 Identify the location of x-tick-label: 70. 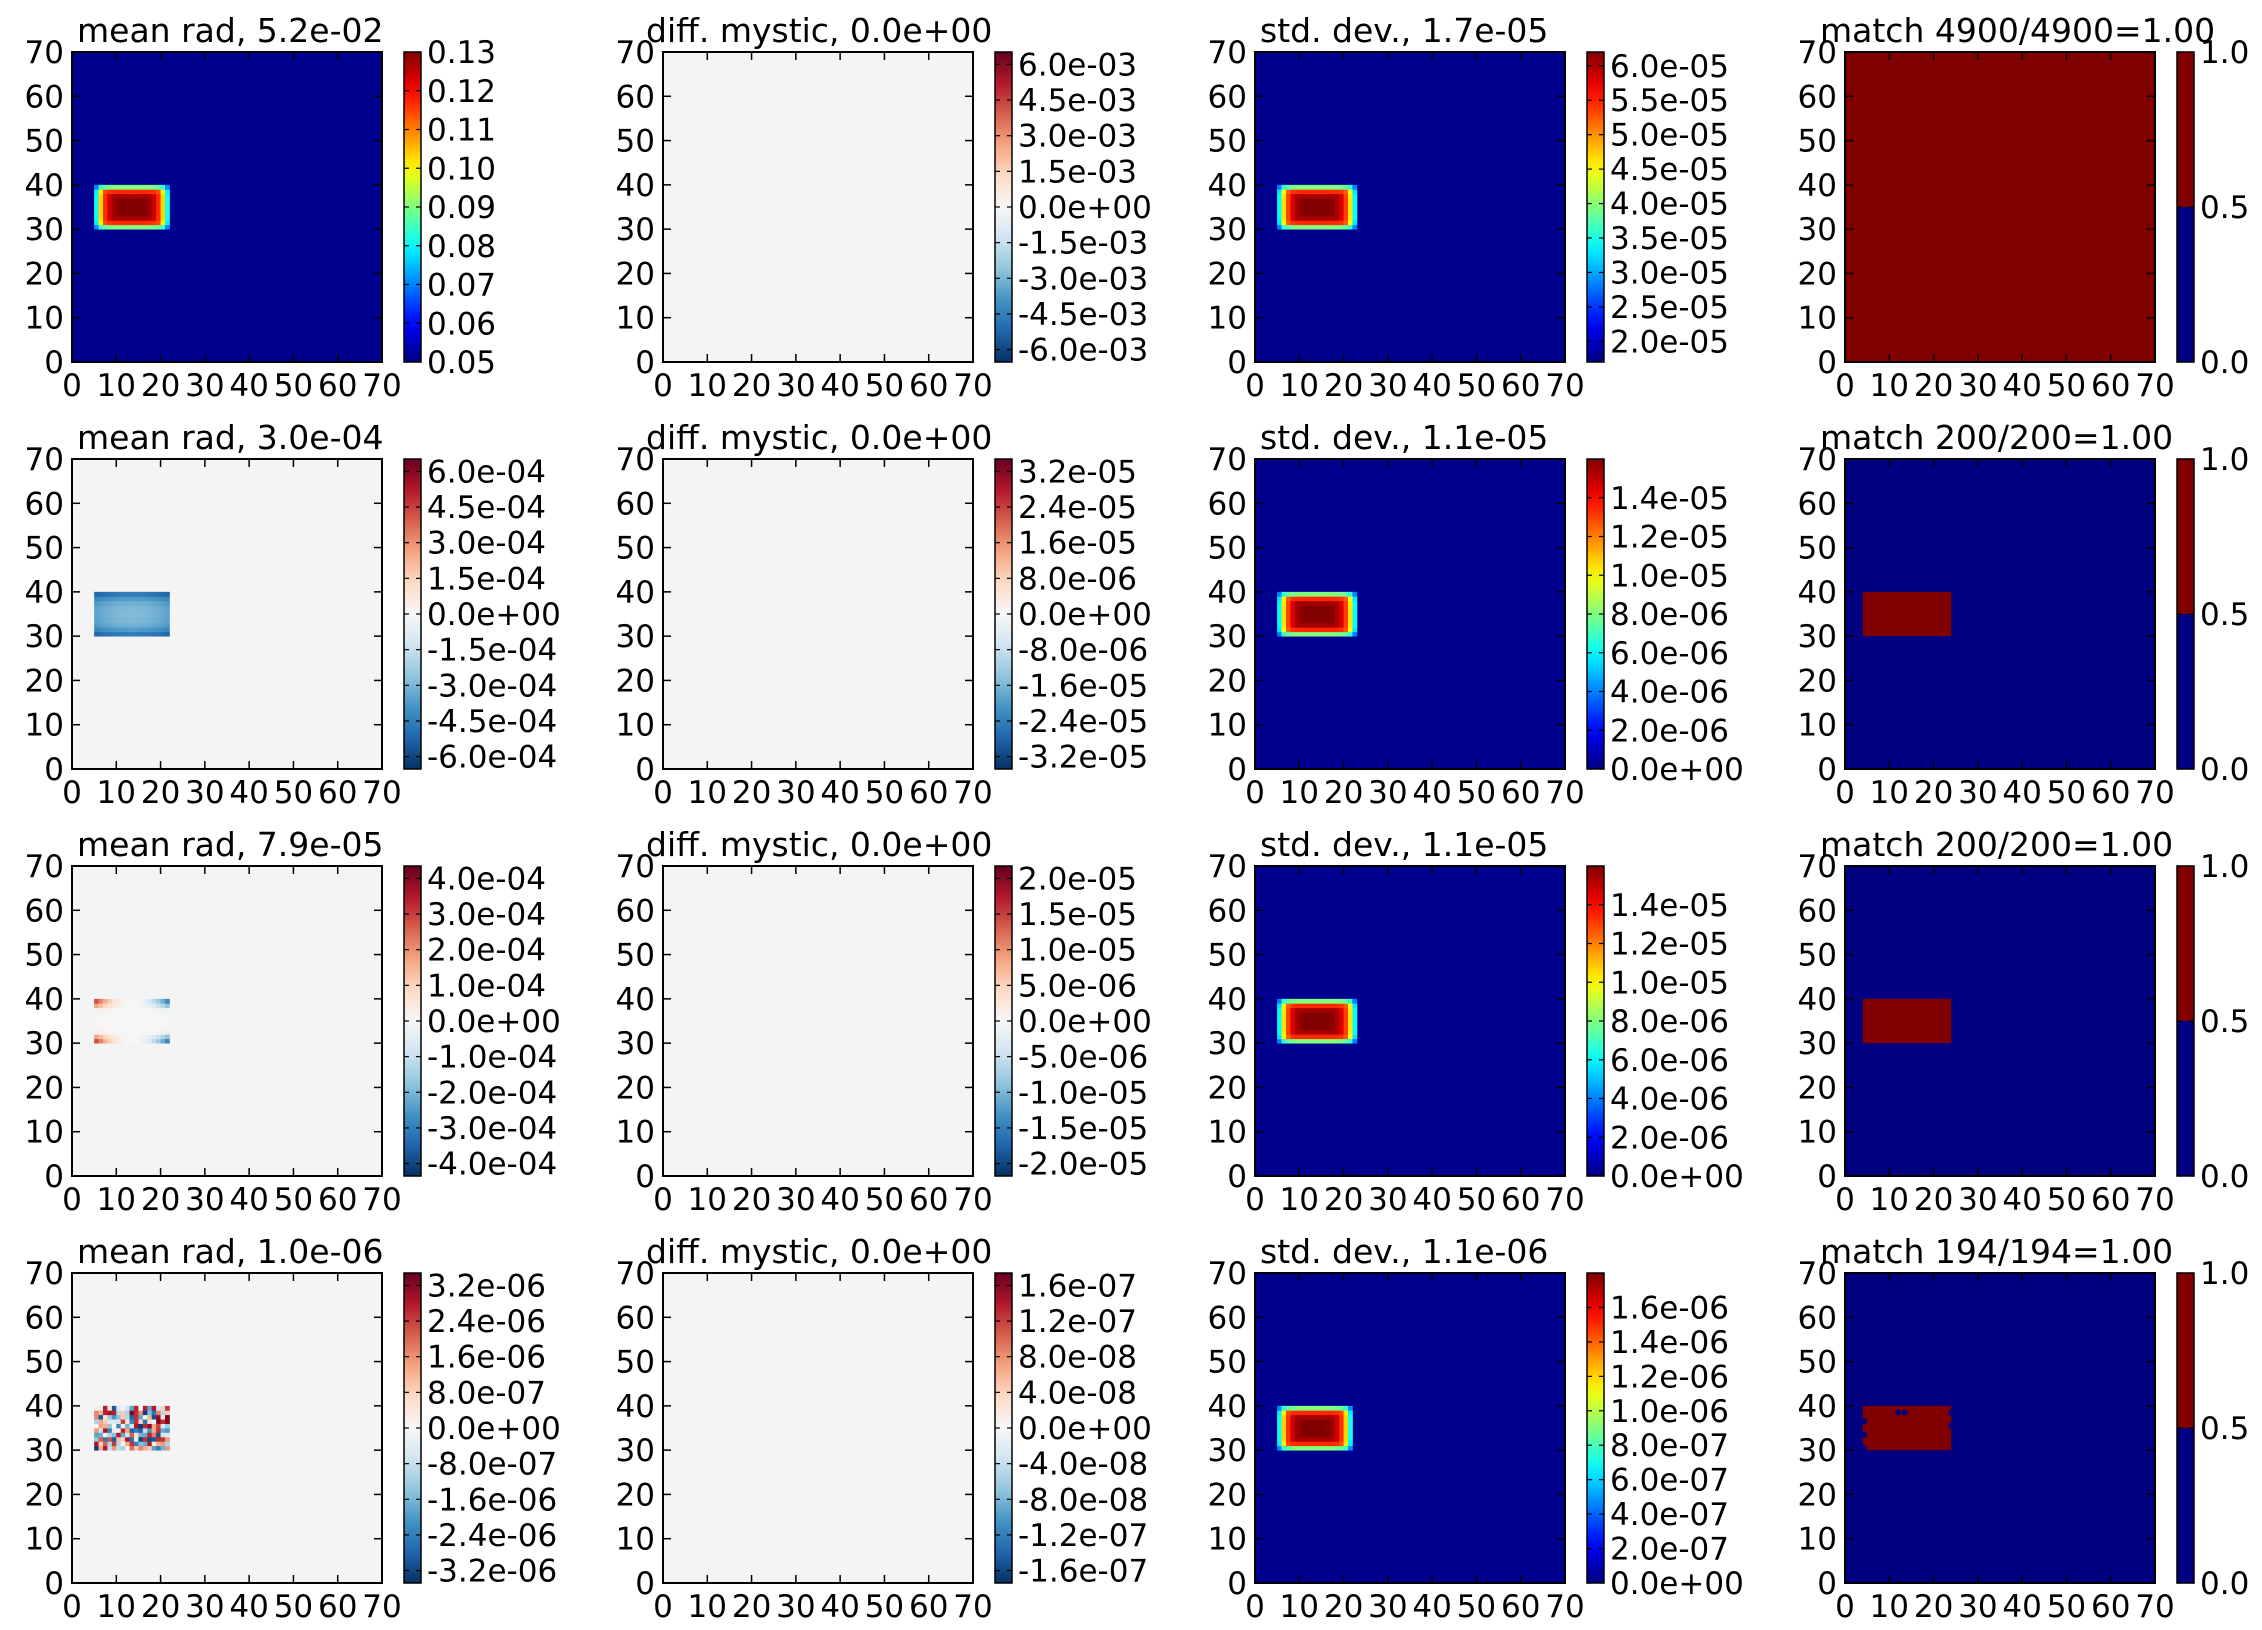
(972, 1607).